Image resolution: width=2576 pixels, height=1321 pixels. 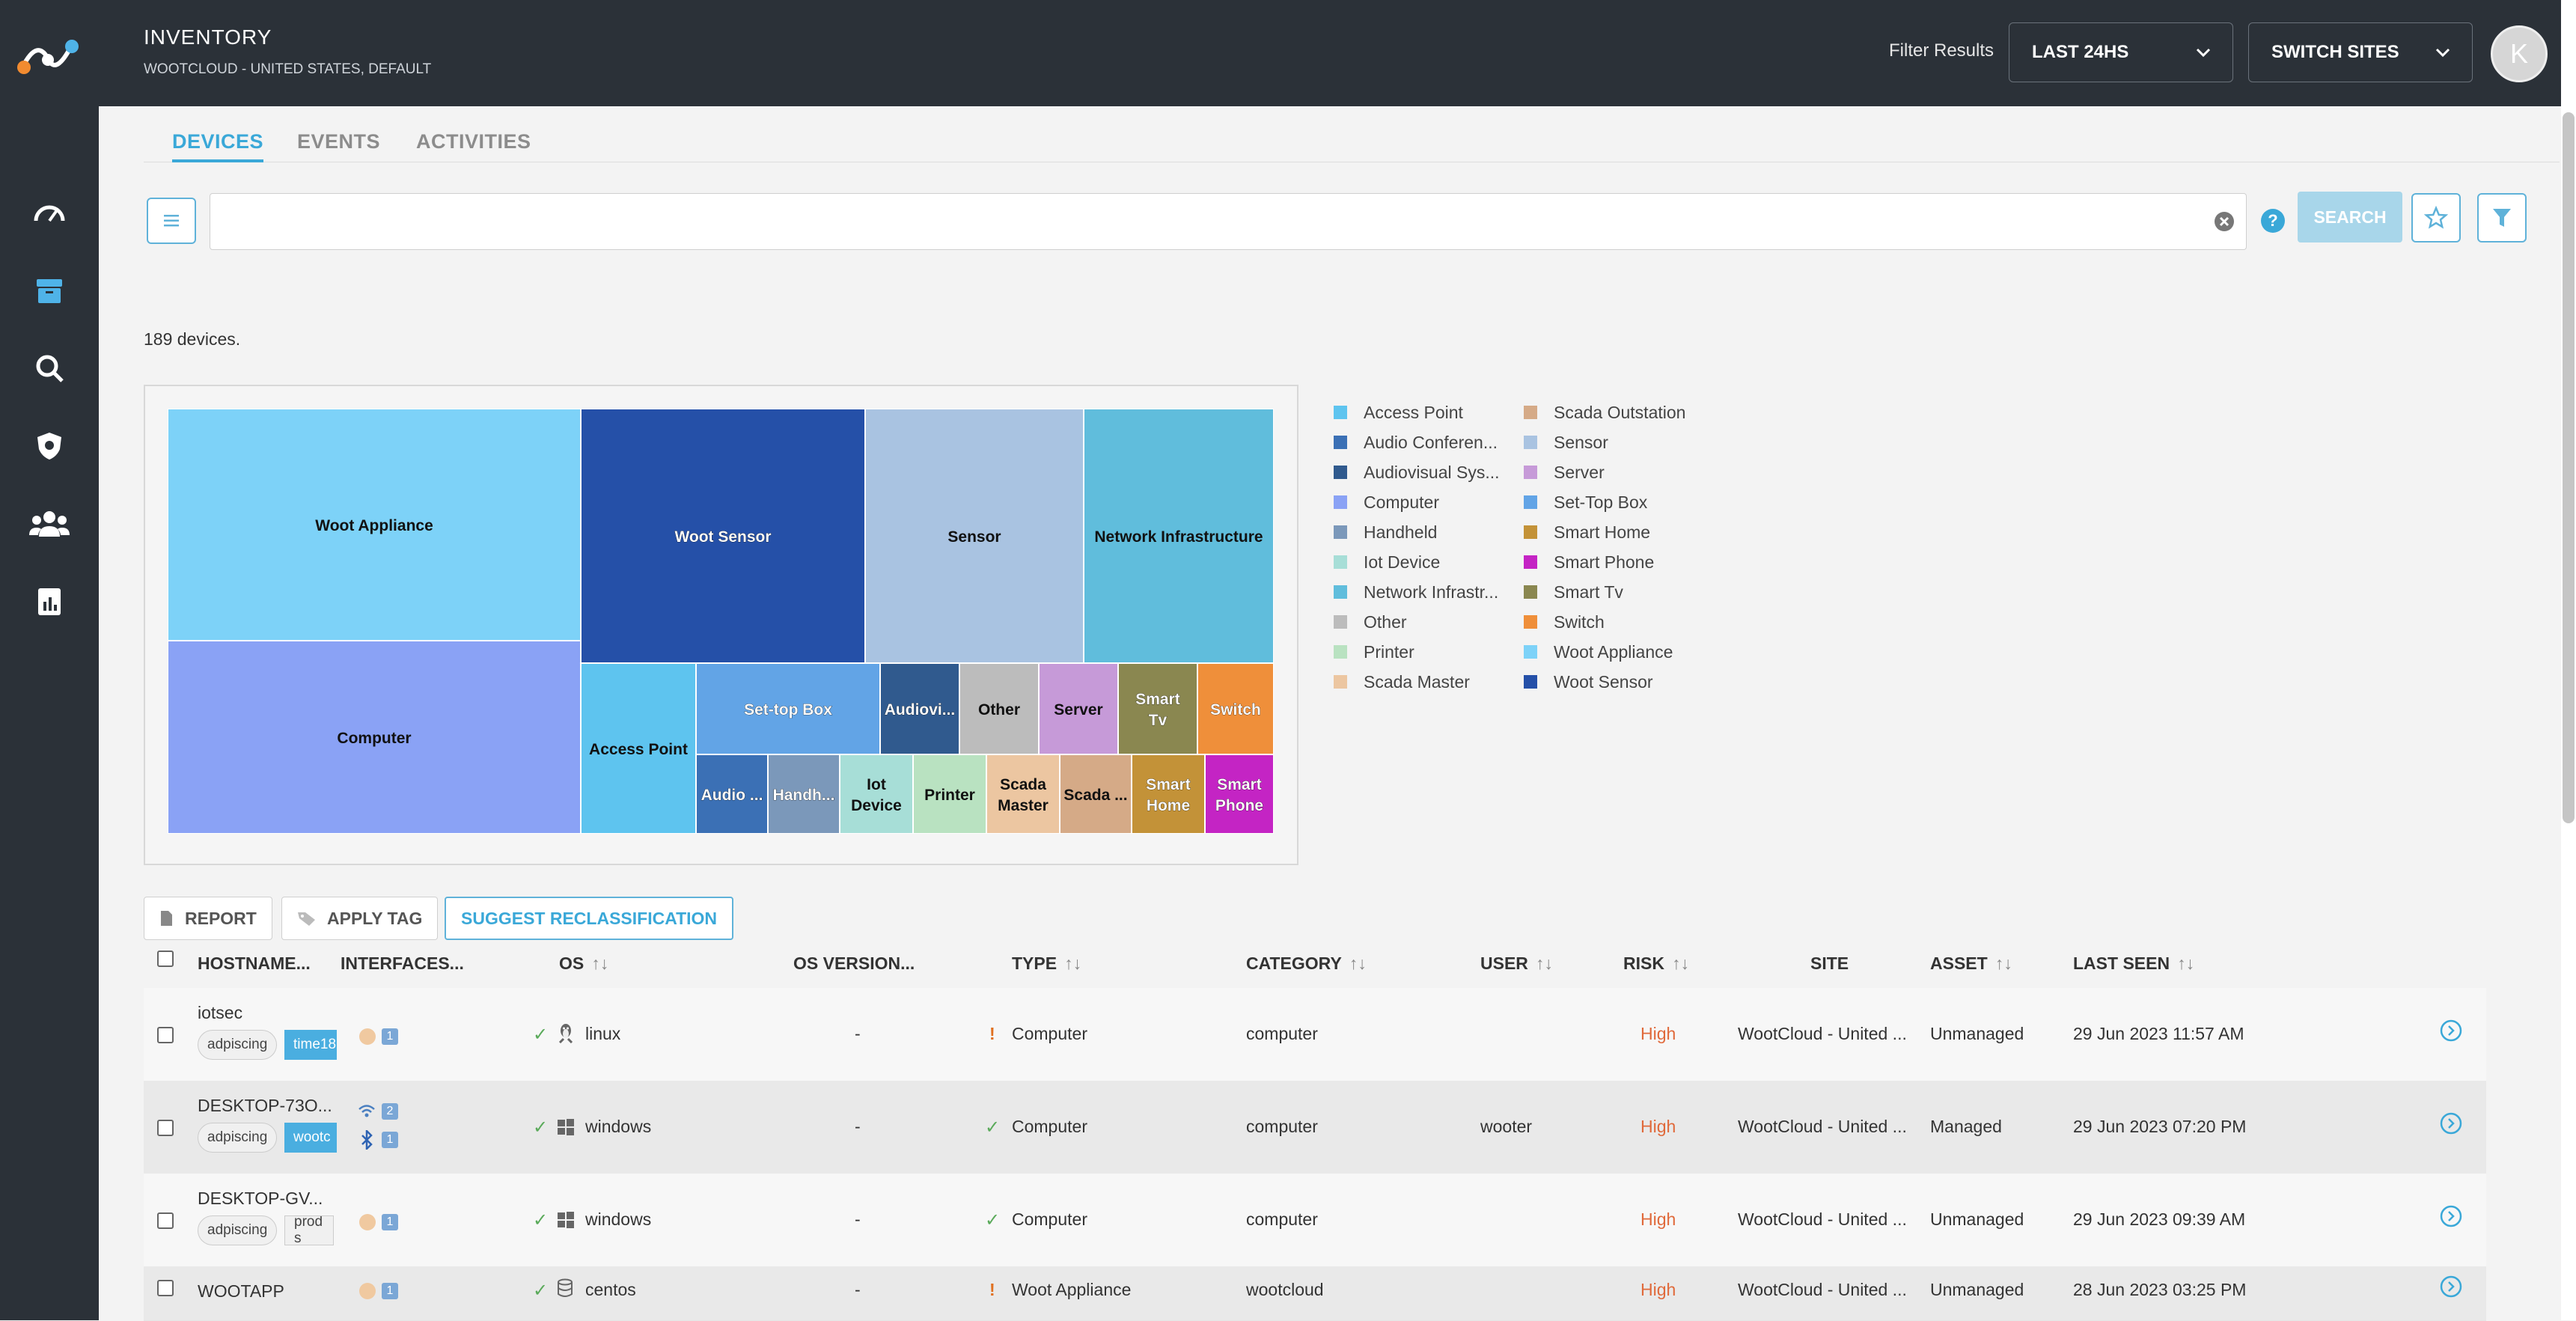 I want to click on legend-item: Woot Appliance, so click(x=1598, y=652).